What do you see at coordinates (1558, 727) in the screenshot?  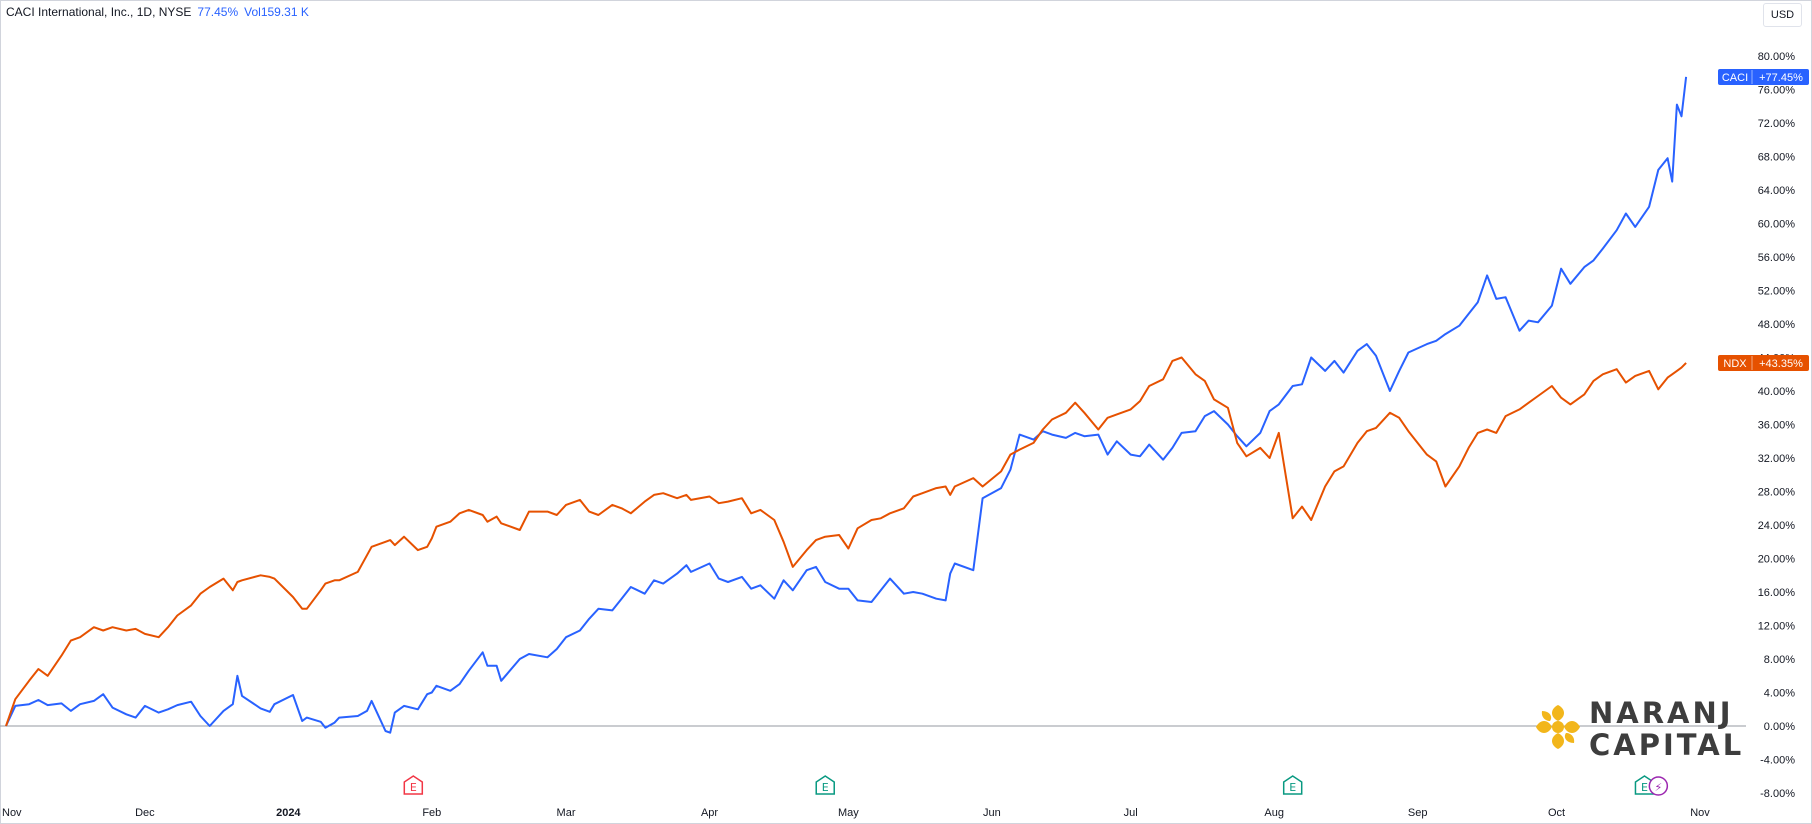 I see `orange-sun-icon` at bounding box center [1558, 727].